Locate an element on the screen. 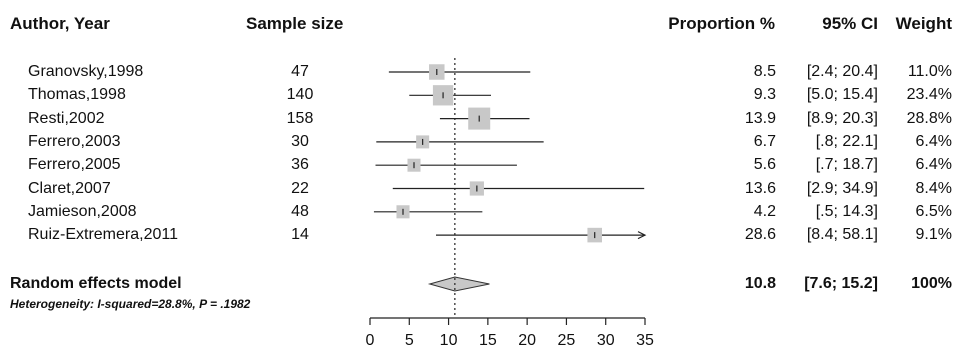  heterogeneity-p: P = .1982 is located at coordinates (225, 304).